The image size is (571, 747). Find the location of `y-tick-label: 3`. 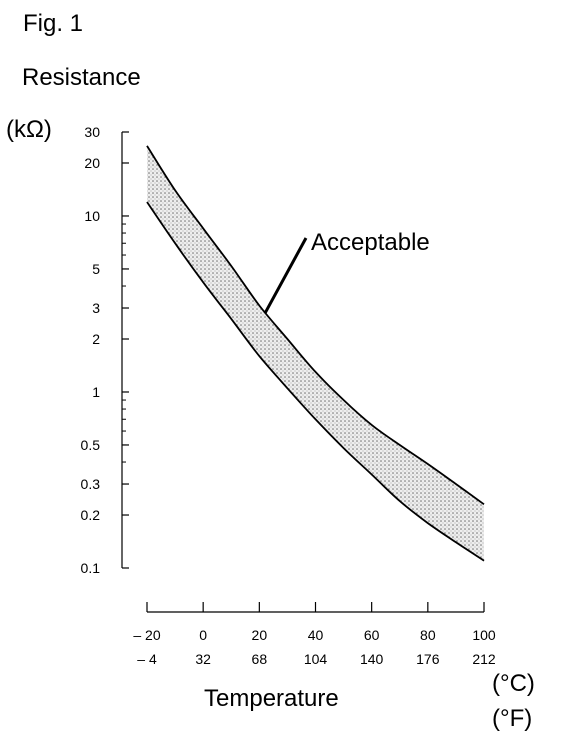

y-tick-label: 3 is located at coordinates (96, 308).